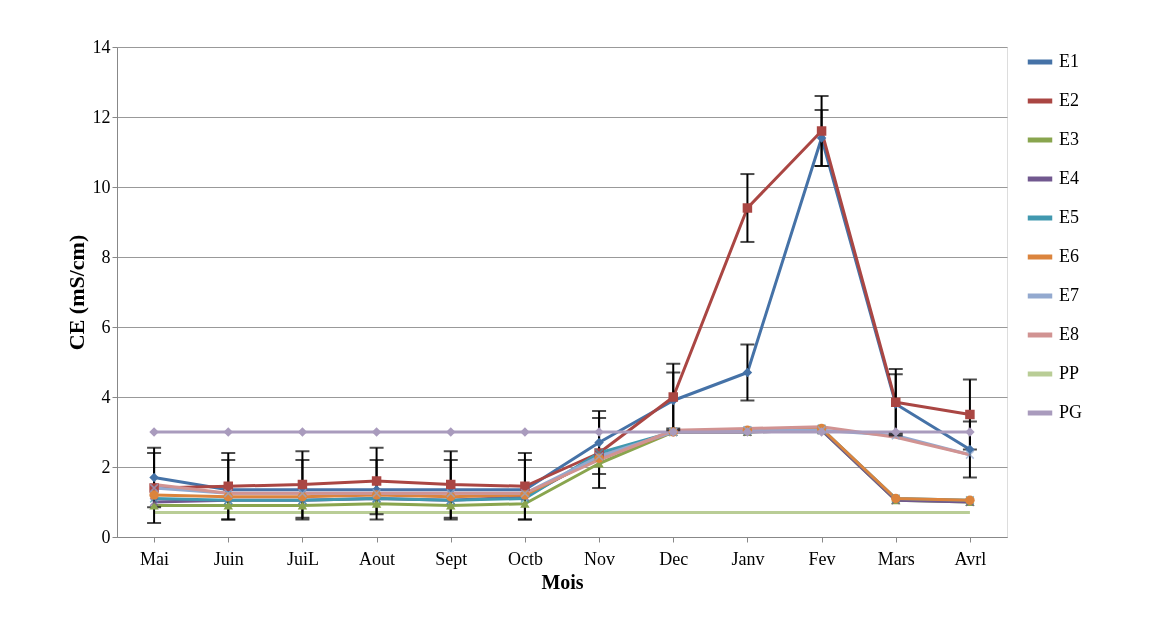  What do you see at coordinates (377, 558) in the screenshot?
I see `x-tick-label: Aout` at bounding box center [377, 558].